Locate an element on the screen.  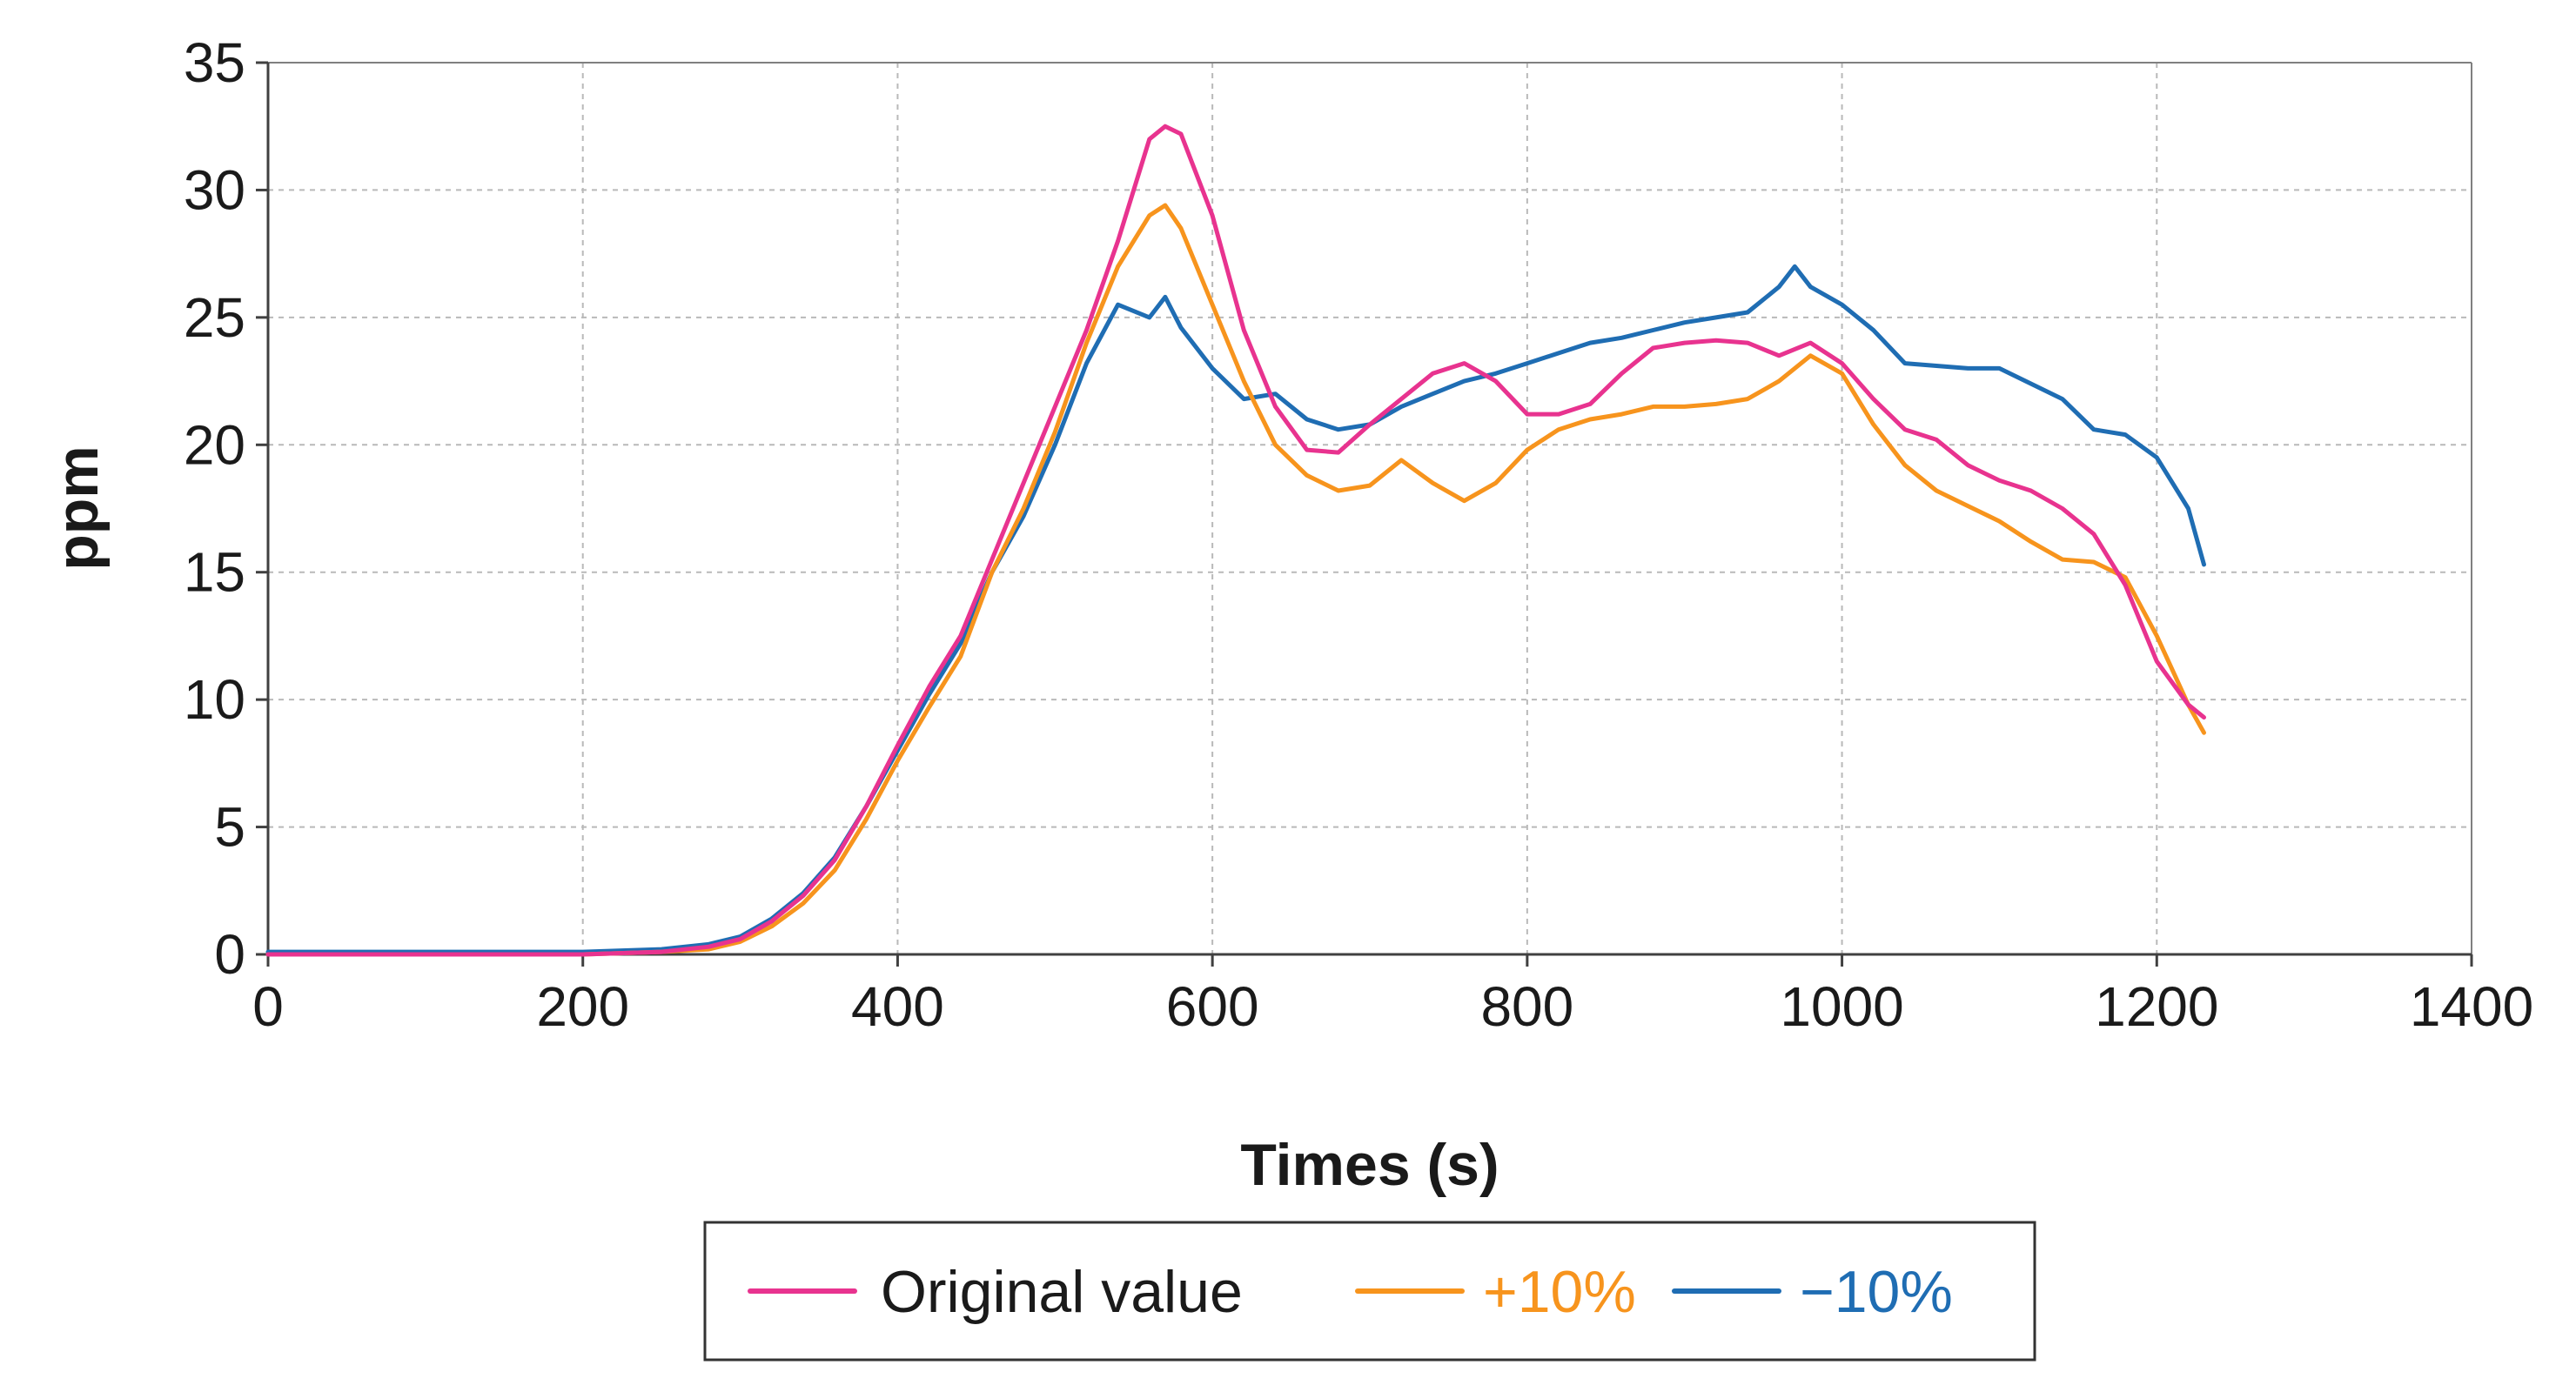
y-tick-label: 30 is located at coordinates (215, 189).